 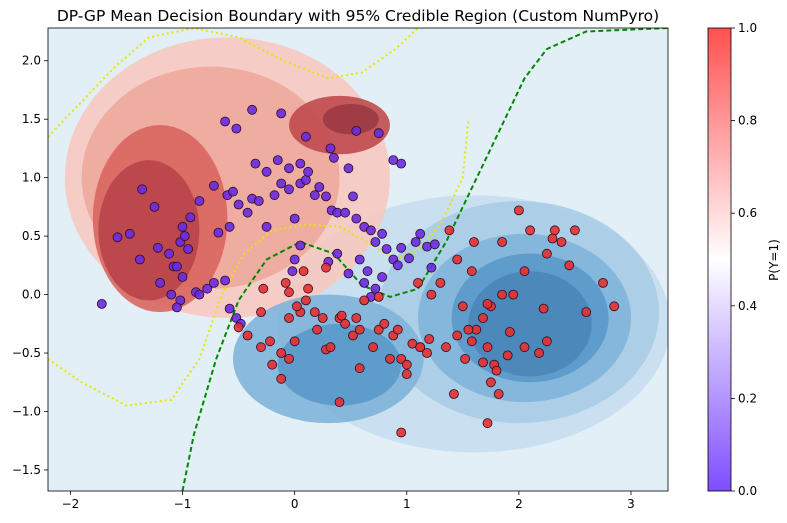 What do you see at coordinates (31, 236) in the screenshot?
I see `y-tick-label: 0.5` at bounding box center [31, 236].